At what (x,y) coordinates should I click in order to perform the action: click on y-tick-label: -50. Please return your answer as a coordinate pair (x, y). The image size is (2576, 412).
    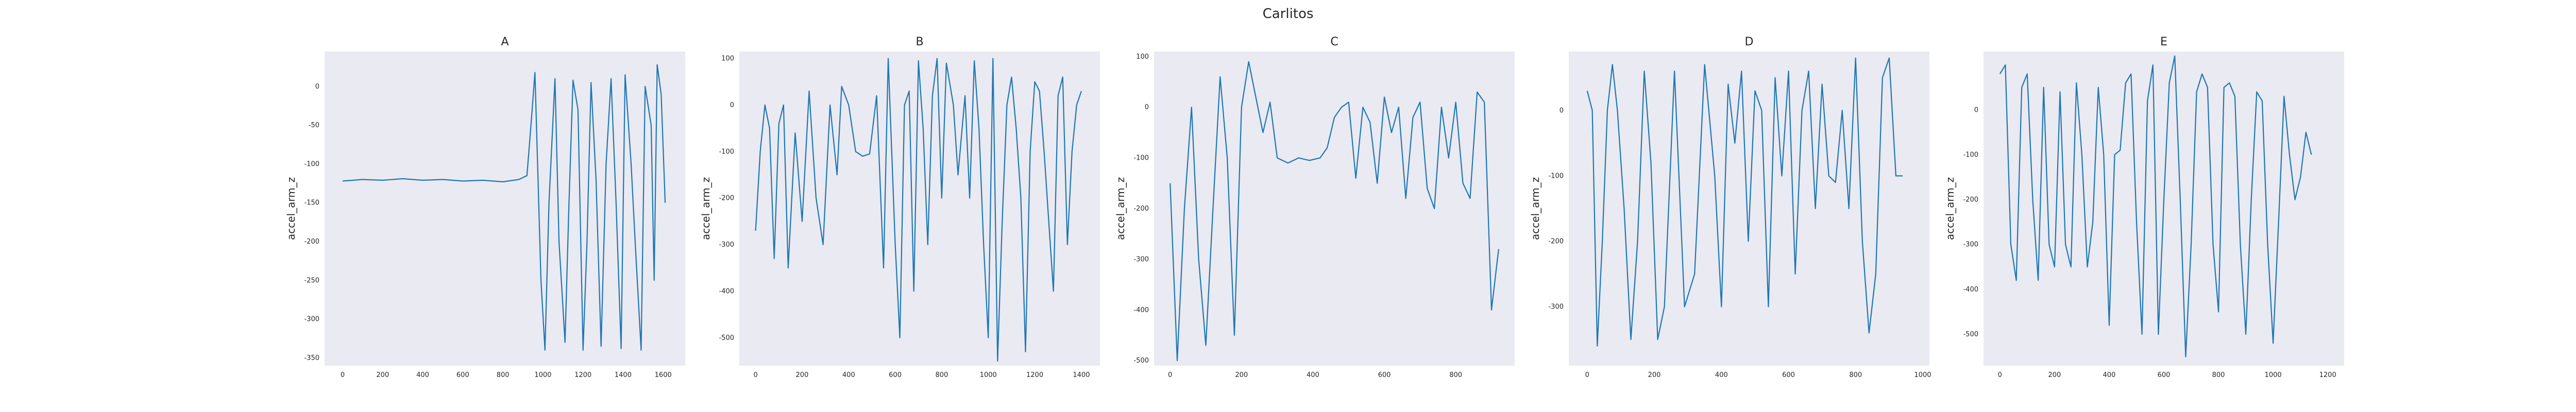
    Looking at the image, I should click on (314, 126).